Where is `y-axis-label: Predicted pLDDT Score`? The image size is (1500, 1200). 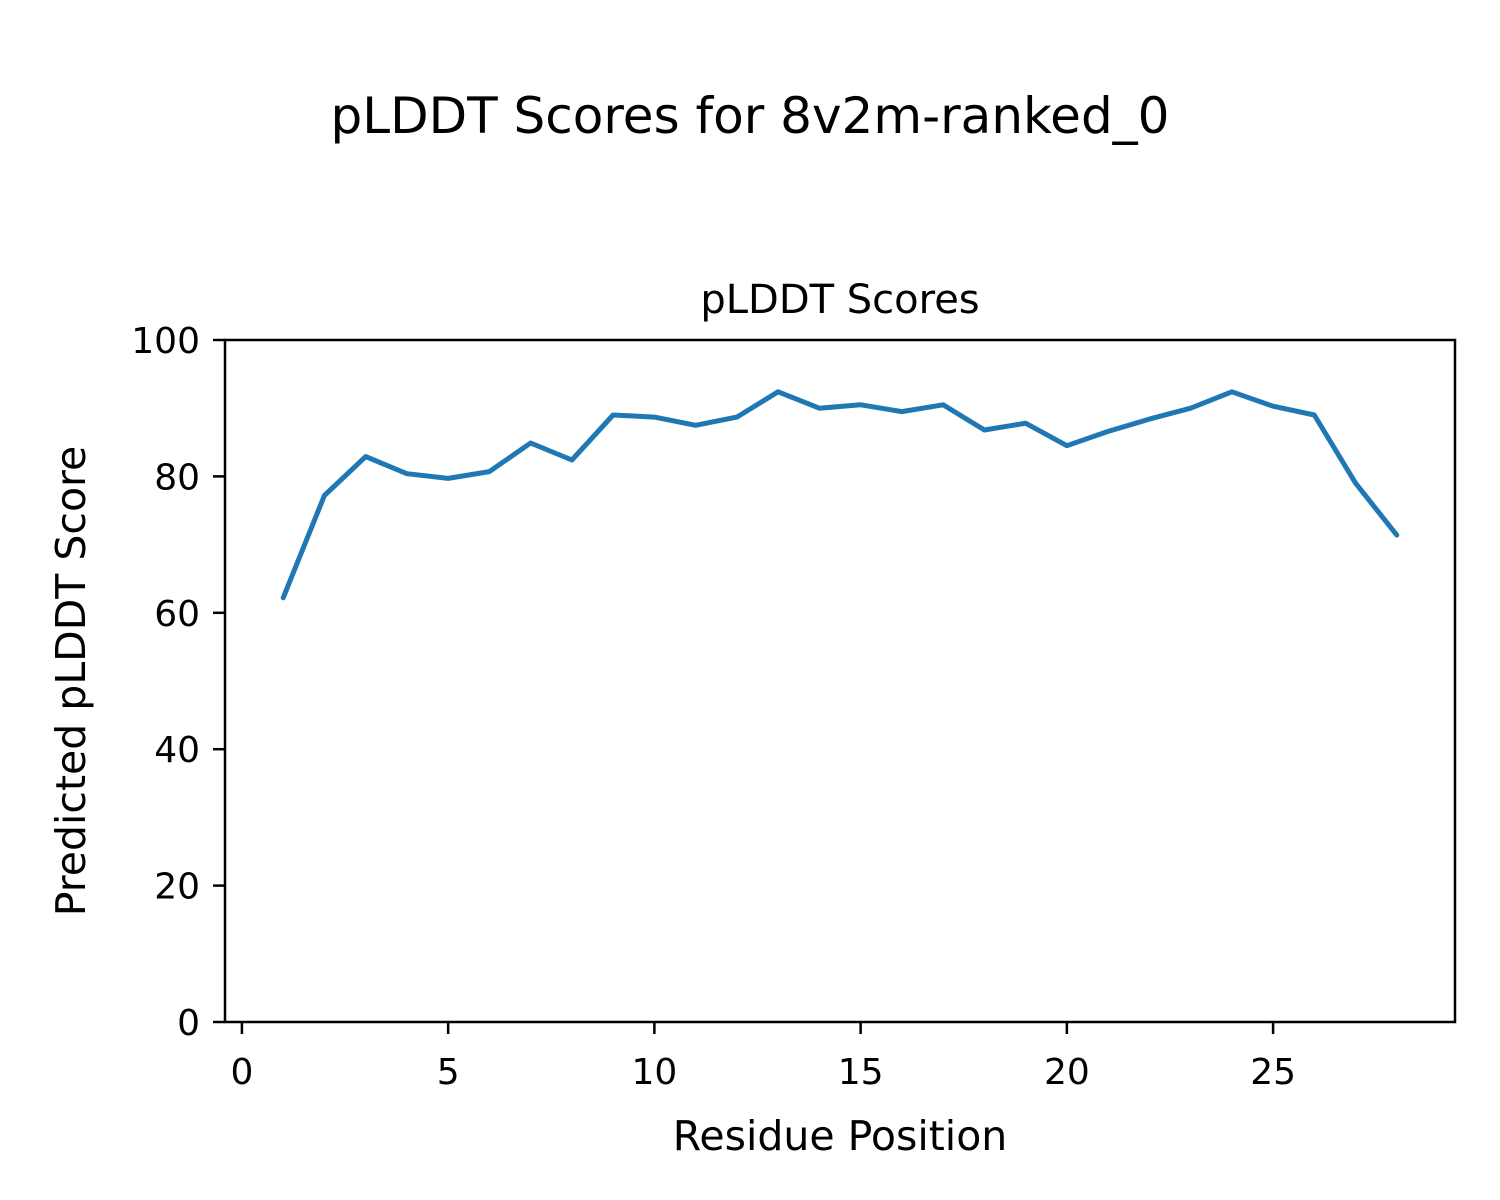 y-axis-label: Predicted pLDDT Score is located at coordinates (71, 681).